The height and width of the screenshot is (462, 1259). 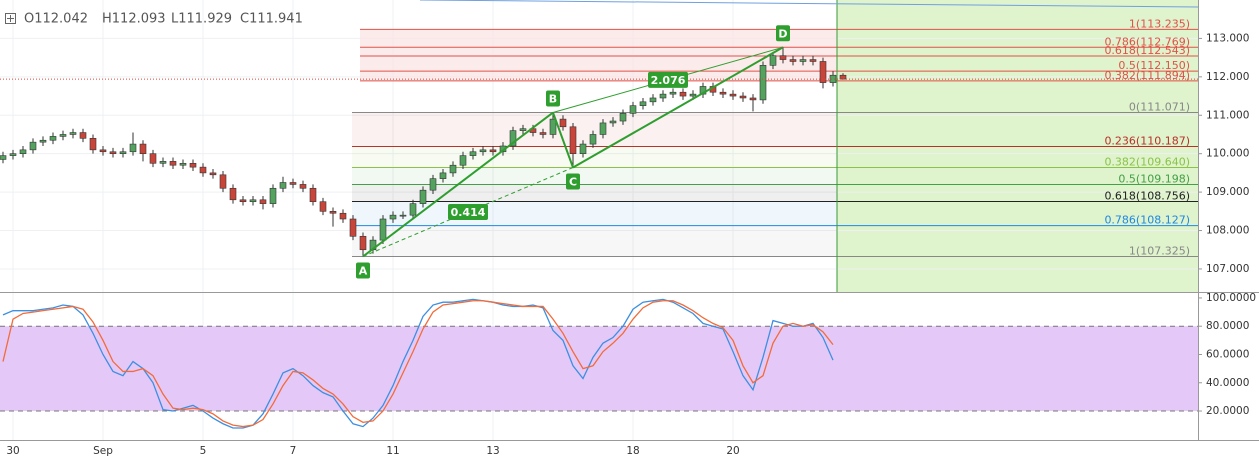 What do you see at coordinates (1227, 154) in the screenshot?
I see `y-tick-label: 110.000` at bounding box center [1227, 154].